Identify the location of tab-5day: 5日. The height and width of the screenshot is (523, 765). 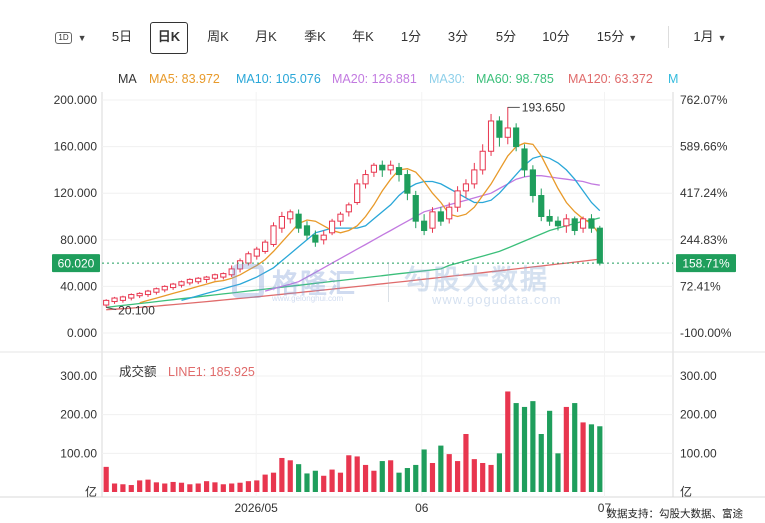
(122, 36).